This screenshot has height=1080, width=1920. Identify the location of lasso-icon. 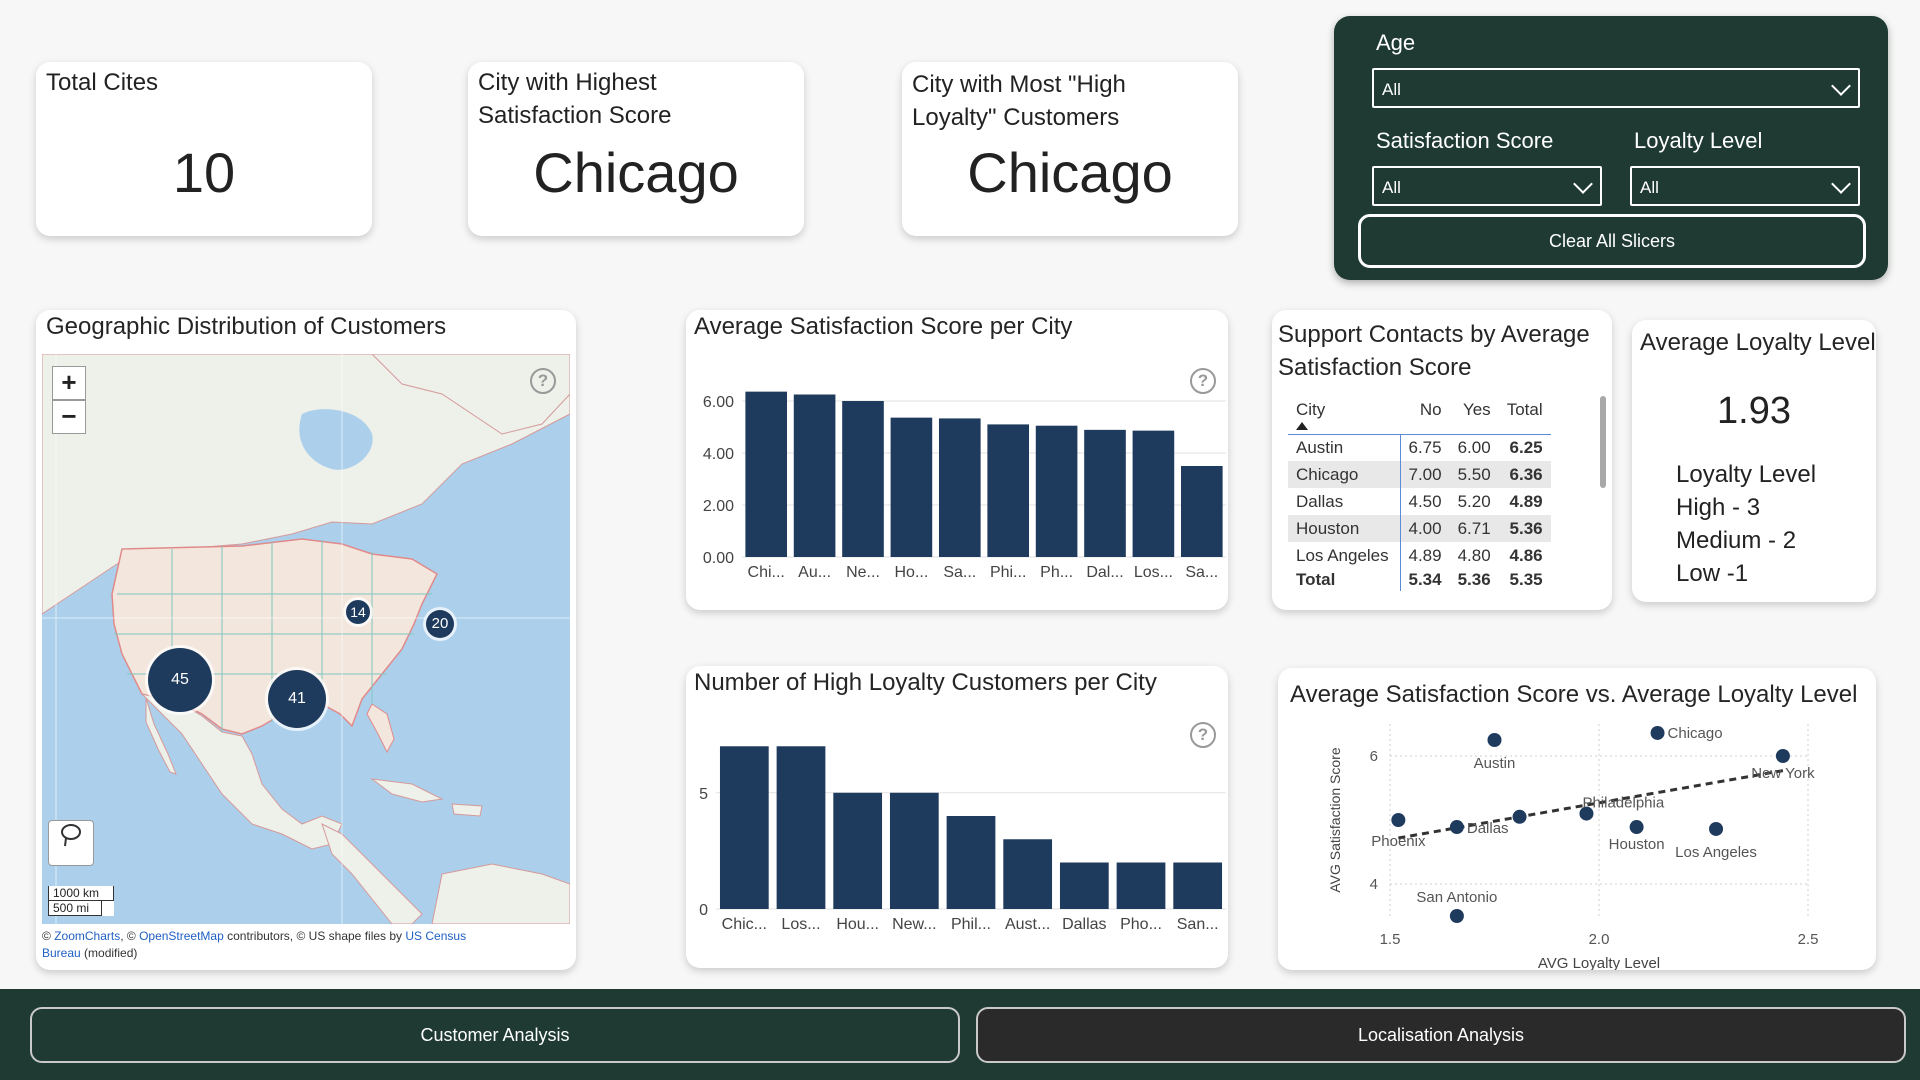
(71, 835).